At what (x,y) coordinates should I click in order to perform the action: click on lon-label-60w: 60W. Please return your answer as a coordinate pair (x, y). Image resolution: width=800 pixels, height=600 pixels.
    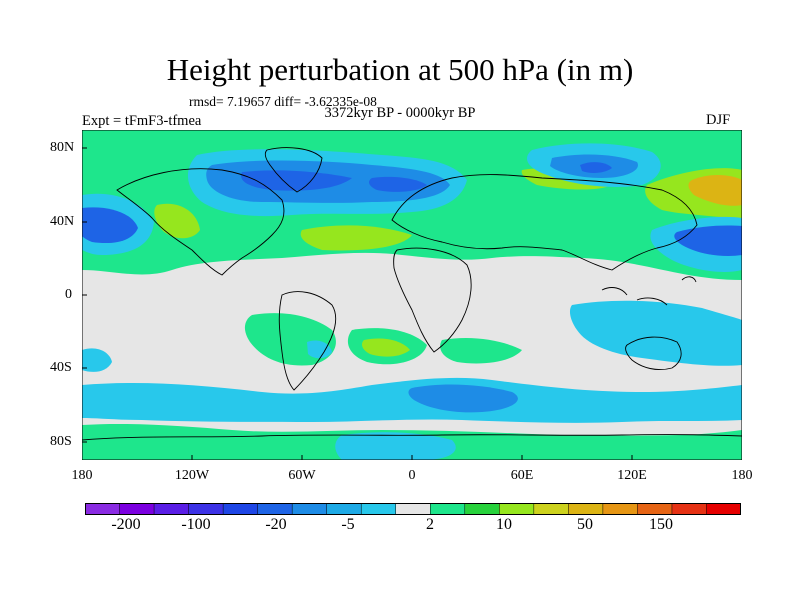
    Looking at the image, I should click on (302, 475).